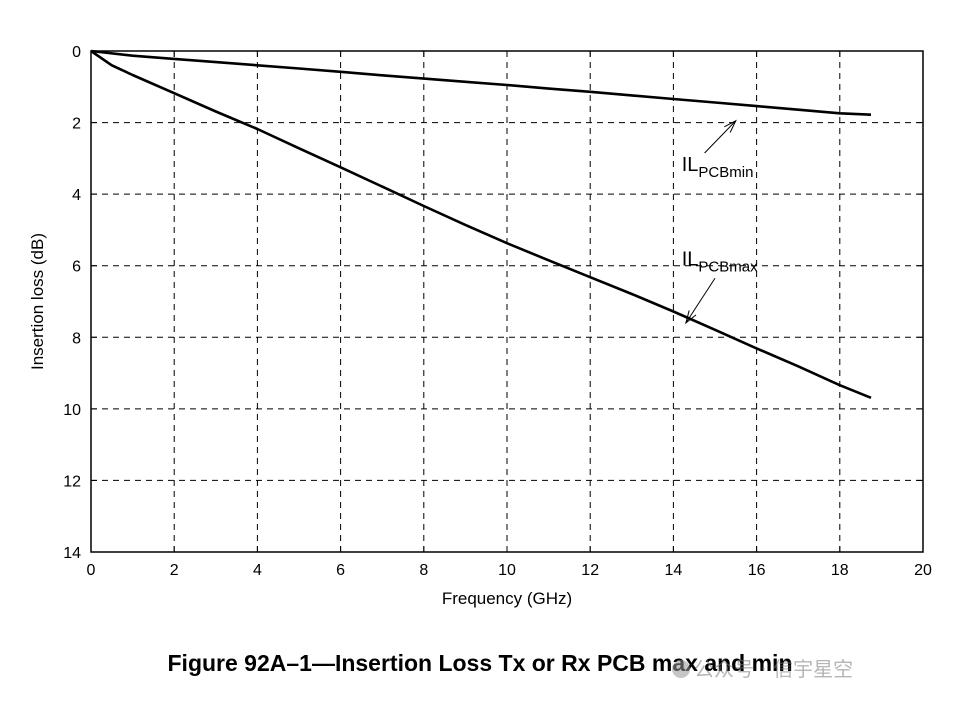 This screenshot has width=960, height=705. Describe the element at coordinates (774, 669) in the screenshot. I see `watermark-text: 公众号 · 信宇星空` at that location.